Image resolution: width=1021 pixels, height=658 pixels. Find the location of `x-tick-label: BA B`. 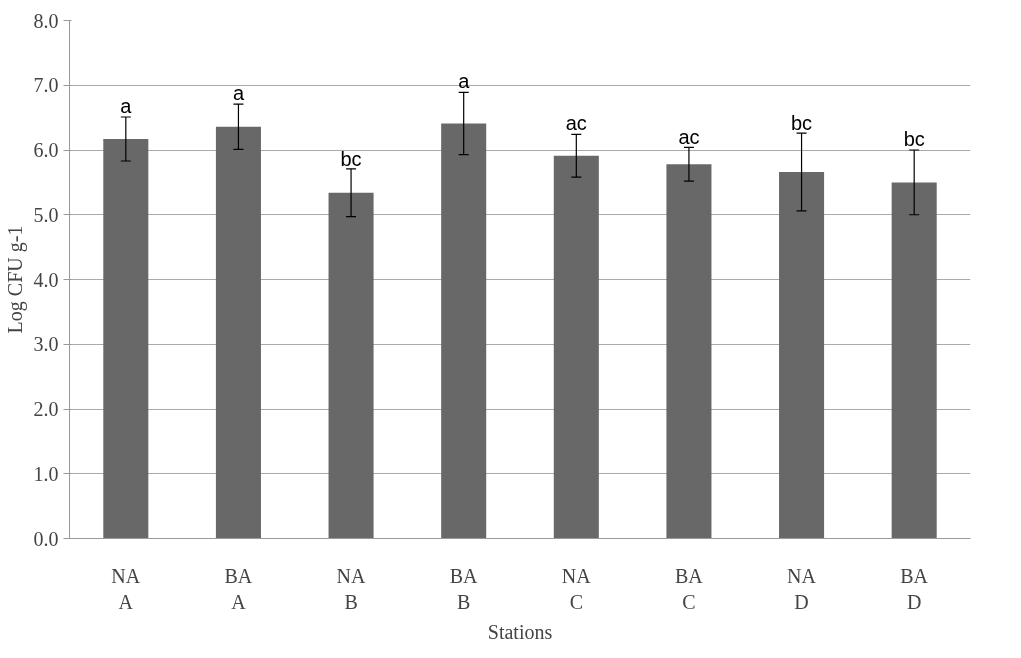

x-tick-label: BA B is located at coordinates (464, 588).